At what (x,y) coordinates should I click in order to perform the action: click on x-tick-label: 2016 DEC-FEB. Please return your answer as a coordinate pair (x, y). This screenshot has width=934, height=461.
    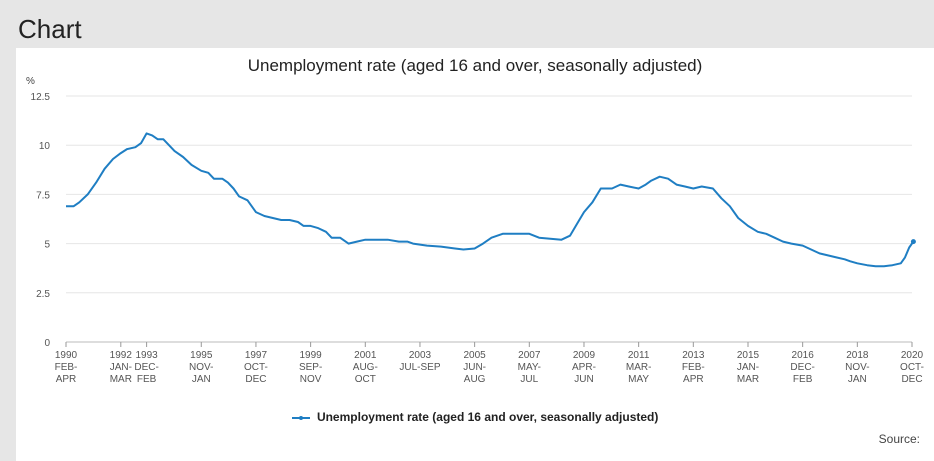
    Looking at the image, I should click on (802, 367).